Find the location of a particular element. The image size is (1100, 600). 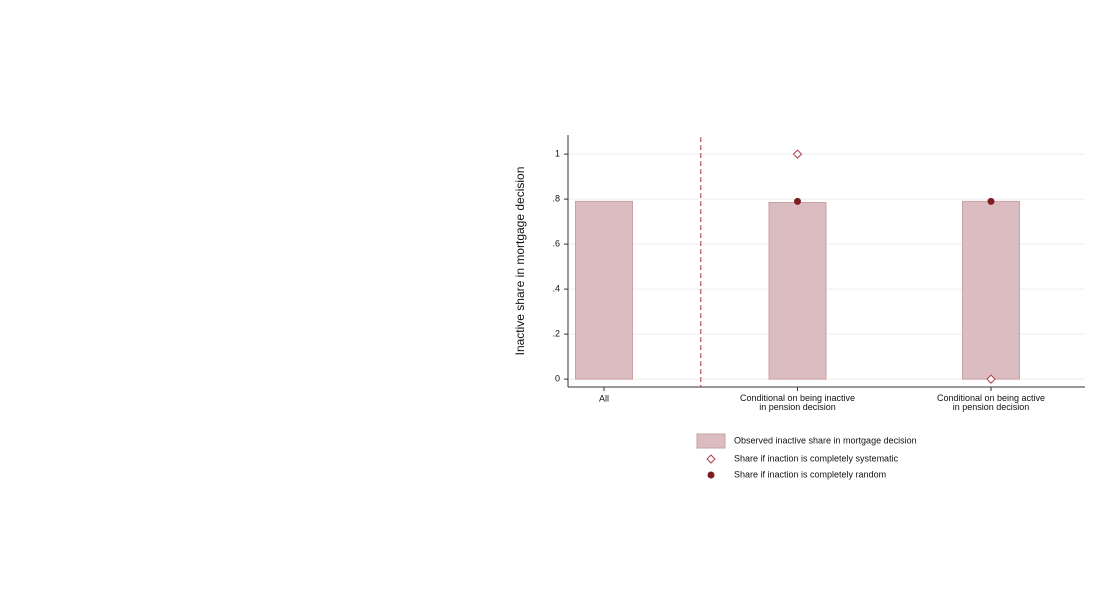

y-axis-label: Inactive share in mortgage decision is located at coordinates (520, 261).